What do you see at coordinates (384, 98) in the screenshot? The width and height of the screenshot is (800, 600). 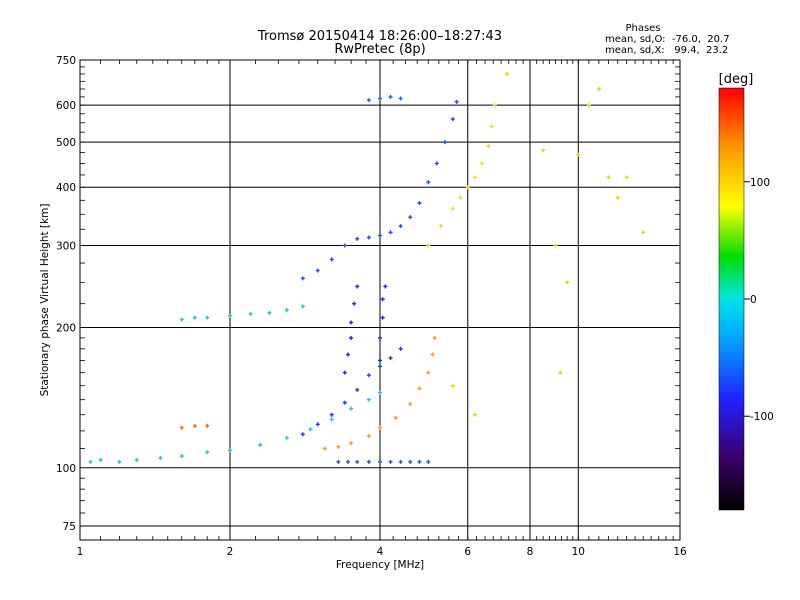 I see `series-high-f2-fragment` at bounding box center [384, 98].